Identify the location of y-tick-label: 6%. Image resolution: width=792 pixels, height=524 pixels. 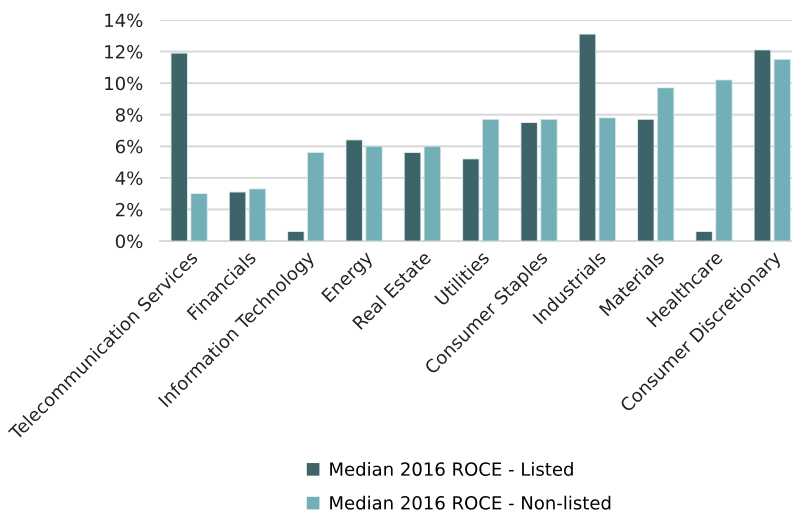
(129, 147).